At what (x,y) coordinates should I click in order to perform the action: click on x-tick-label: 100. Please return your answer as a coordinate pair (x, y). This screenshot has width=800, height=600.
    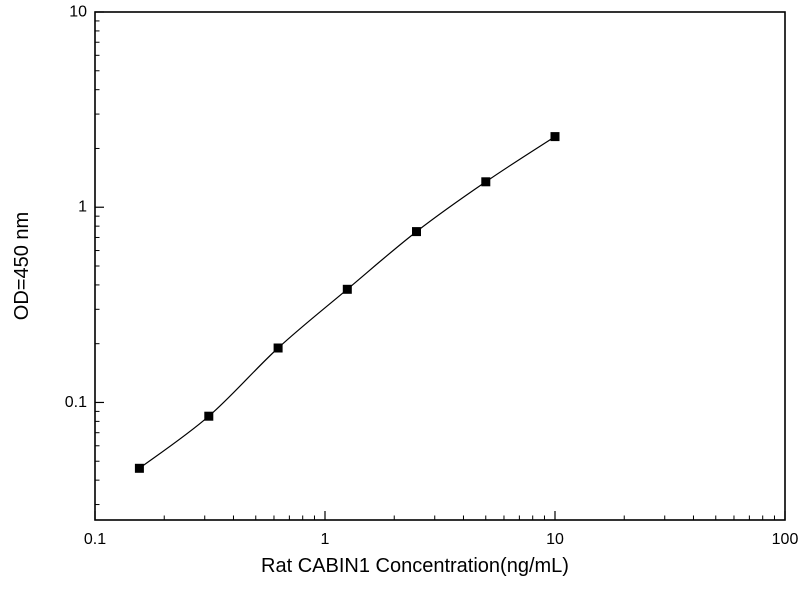
    Looking at the image, I should click on (785, 539).